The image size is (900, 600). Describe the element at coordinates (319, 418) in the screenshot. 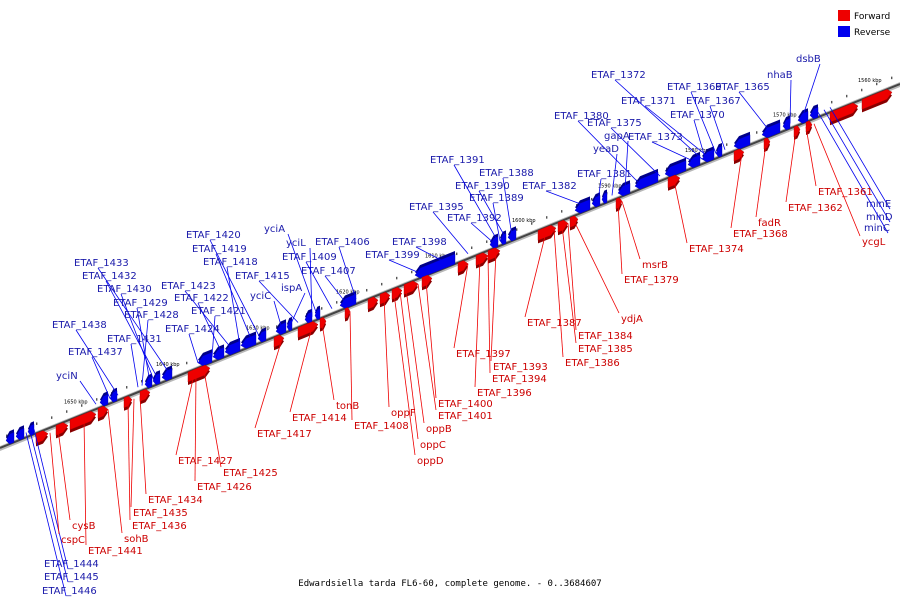

I see `gene-label-etaf-1414: ETAF_1414` at that location.